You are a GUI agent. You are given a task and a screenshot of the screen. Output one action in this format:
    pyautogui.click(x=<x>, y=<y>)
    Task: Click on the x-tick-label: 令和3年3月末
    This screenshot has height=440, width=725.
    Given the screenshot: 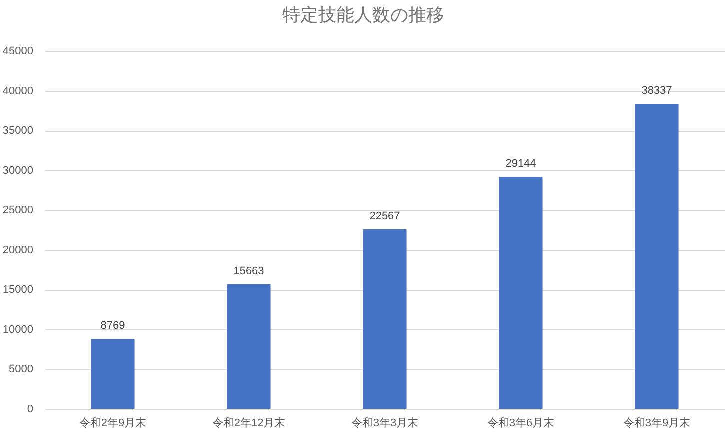 What is the action you would take?
    pyautogui.click(x=385, y=423)
    